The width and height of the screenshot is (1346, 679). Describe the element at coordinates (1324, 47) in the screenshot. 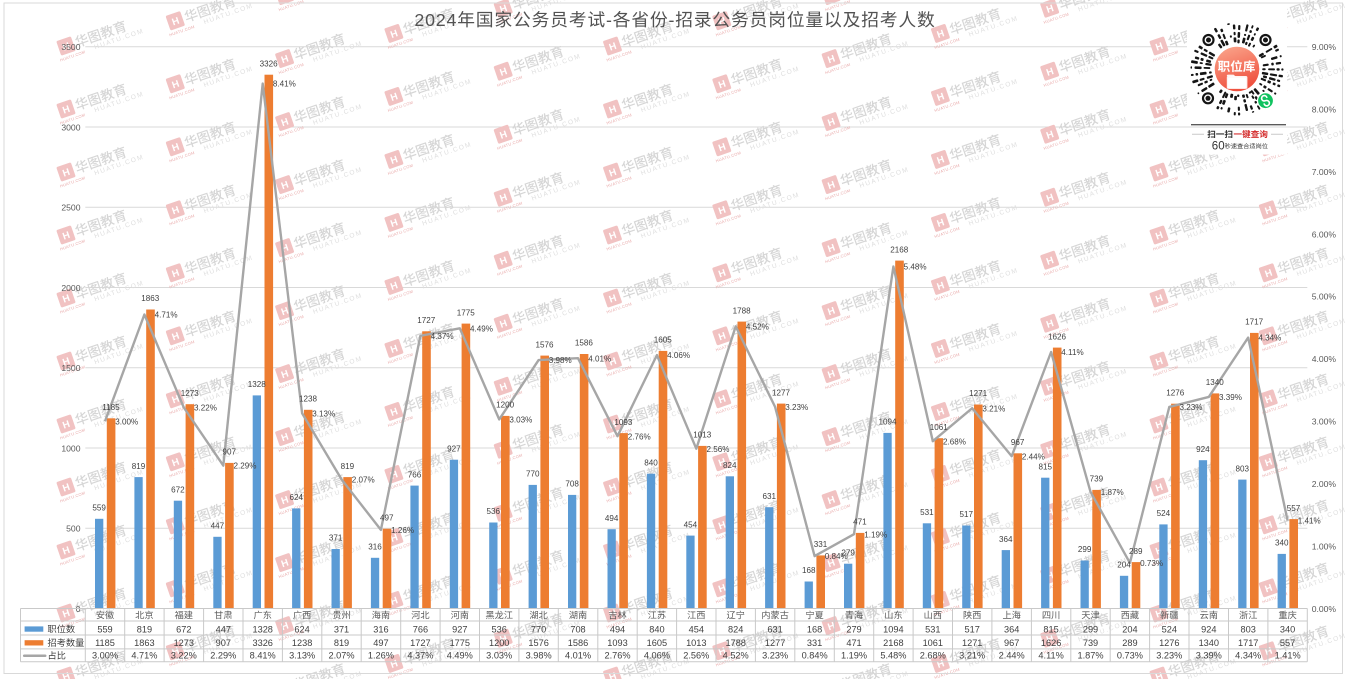

I see `svg-text: 9.00%` at that location.